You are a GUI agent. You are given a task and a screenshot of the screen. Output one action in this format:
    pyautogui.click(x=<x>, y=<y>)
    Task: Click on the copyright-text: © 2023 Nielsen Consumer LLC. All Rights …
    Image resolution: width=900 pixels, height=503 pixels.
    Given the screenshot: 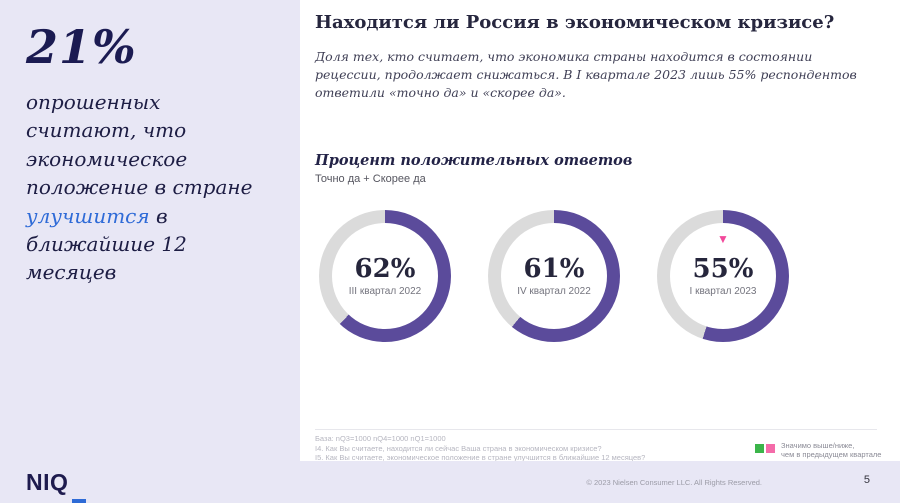 What is the action you would take?
    pyautogui.click(x=674, y=482)
    